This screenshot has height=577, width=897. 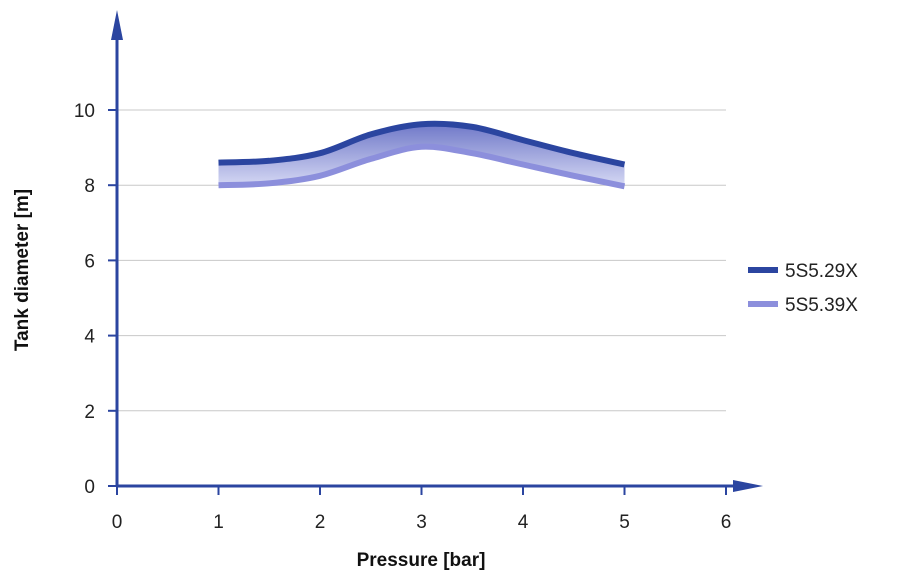 I want to click on x-tick-label-5: 5, so click(x=624, y=522).